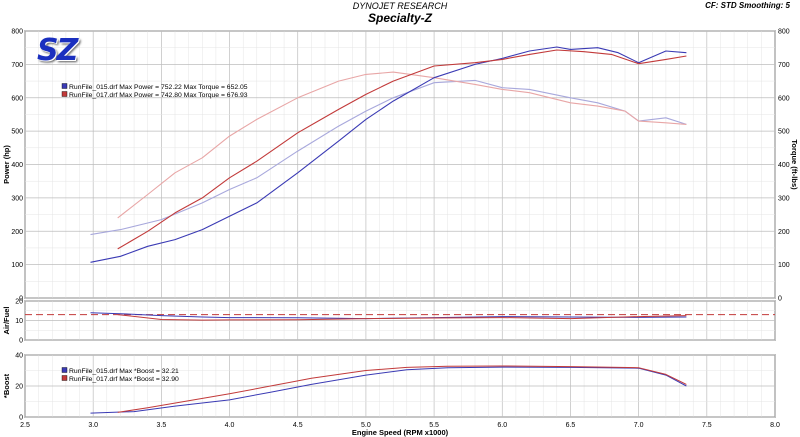 This screenshot has width=800, height=437. What do you see at coordinates (571, 425) in the screenshot?
I see `x-tick-label: 6.5` at bounding box center [571, 425].